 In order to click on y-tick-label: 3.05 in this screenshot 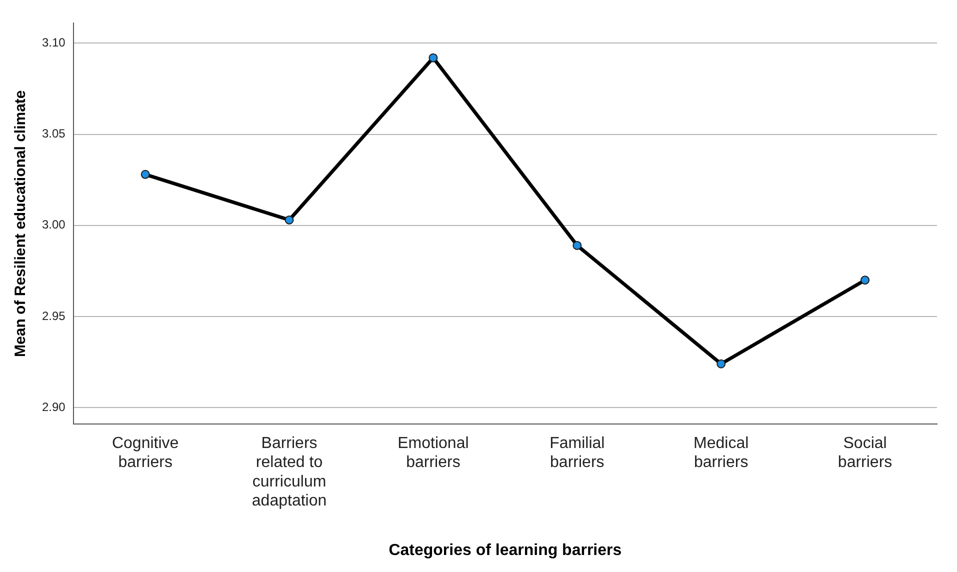, I will do `click(54, 133)`.